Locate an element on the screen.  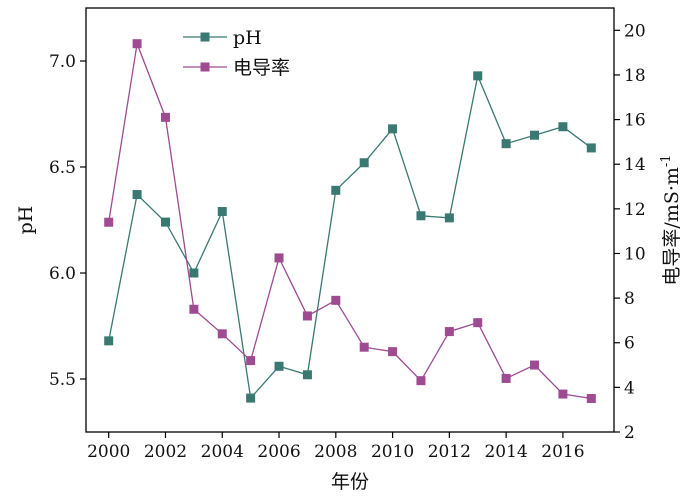
y-right-tick-label: 2 is located at coordinates (629, 433).